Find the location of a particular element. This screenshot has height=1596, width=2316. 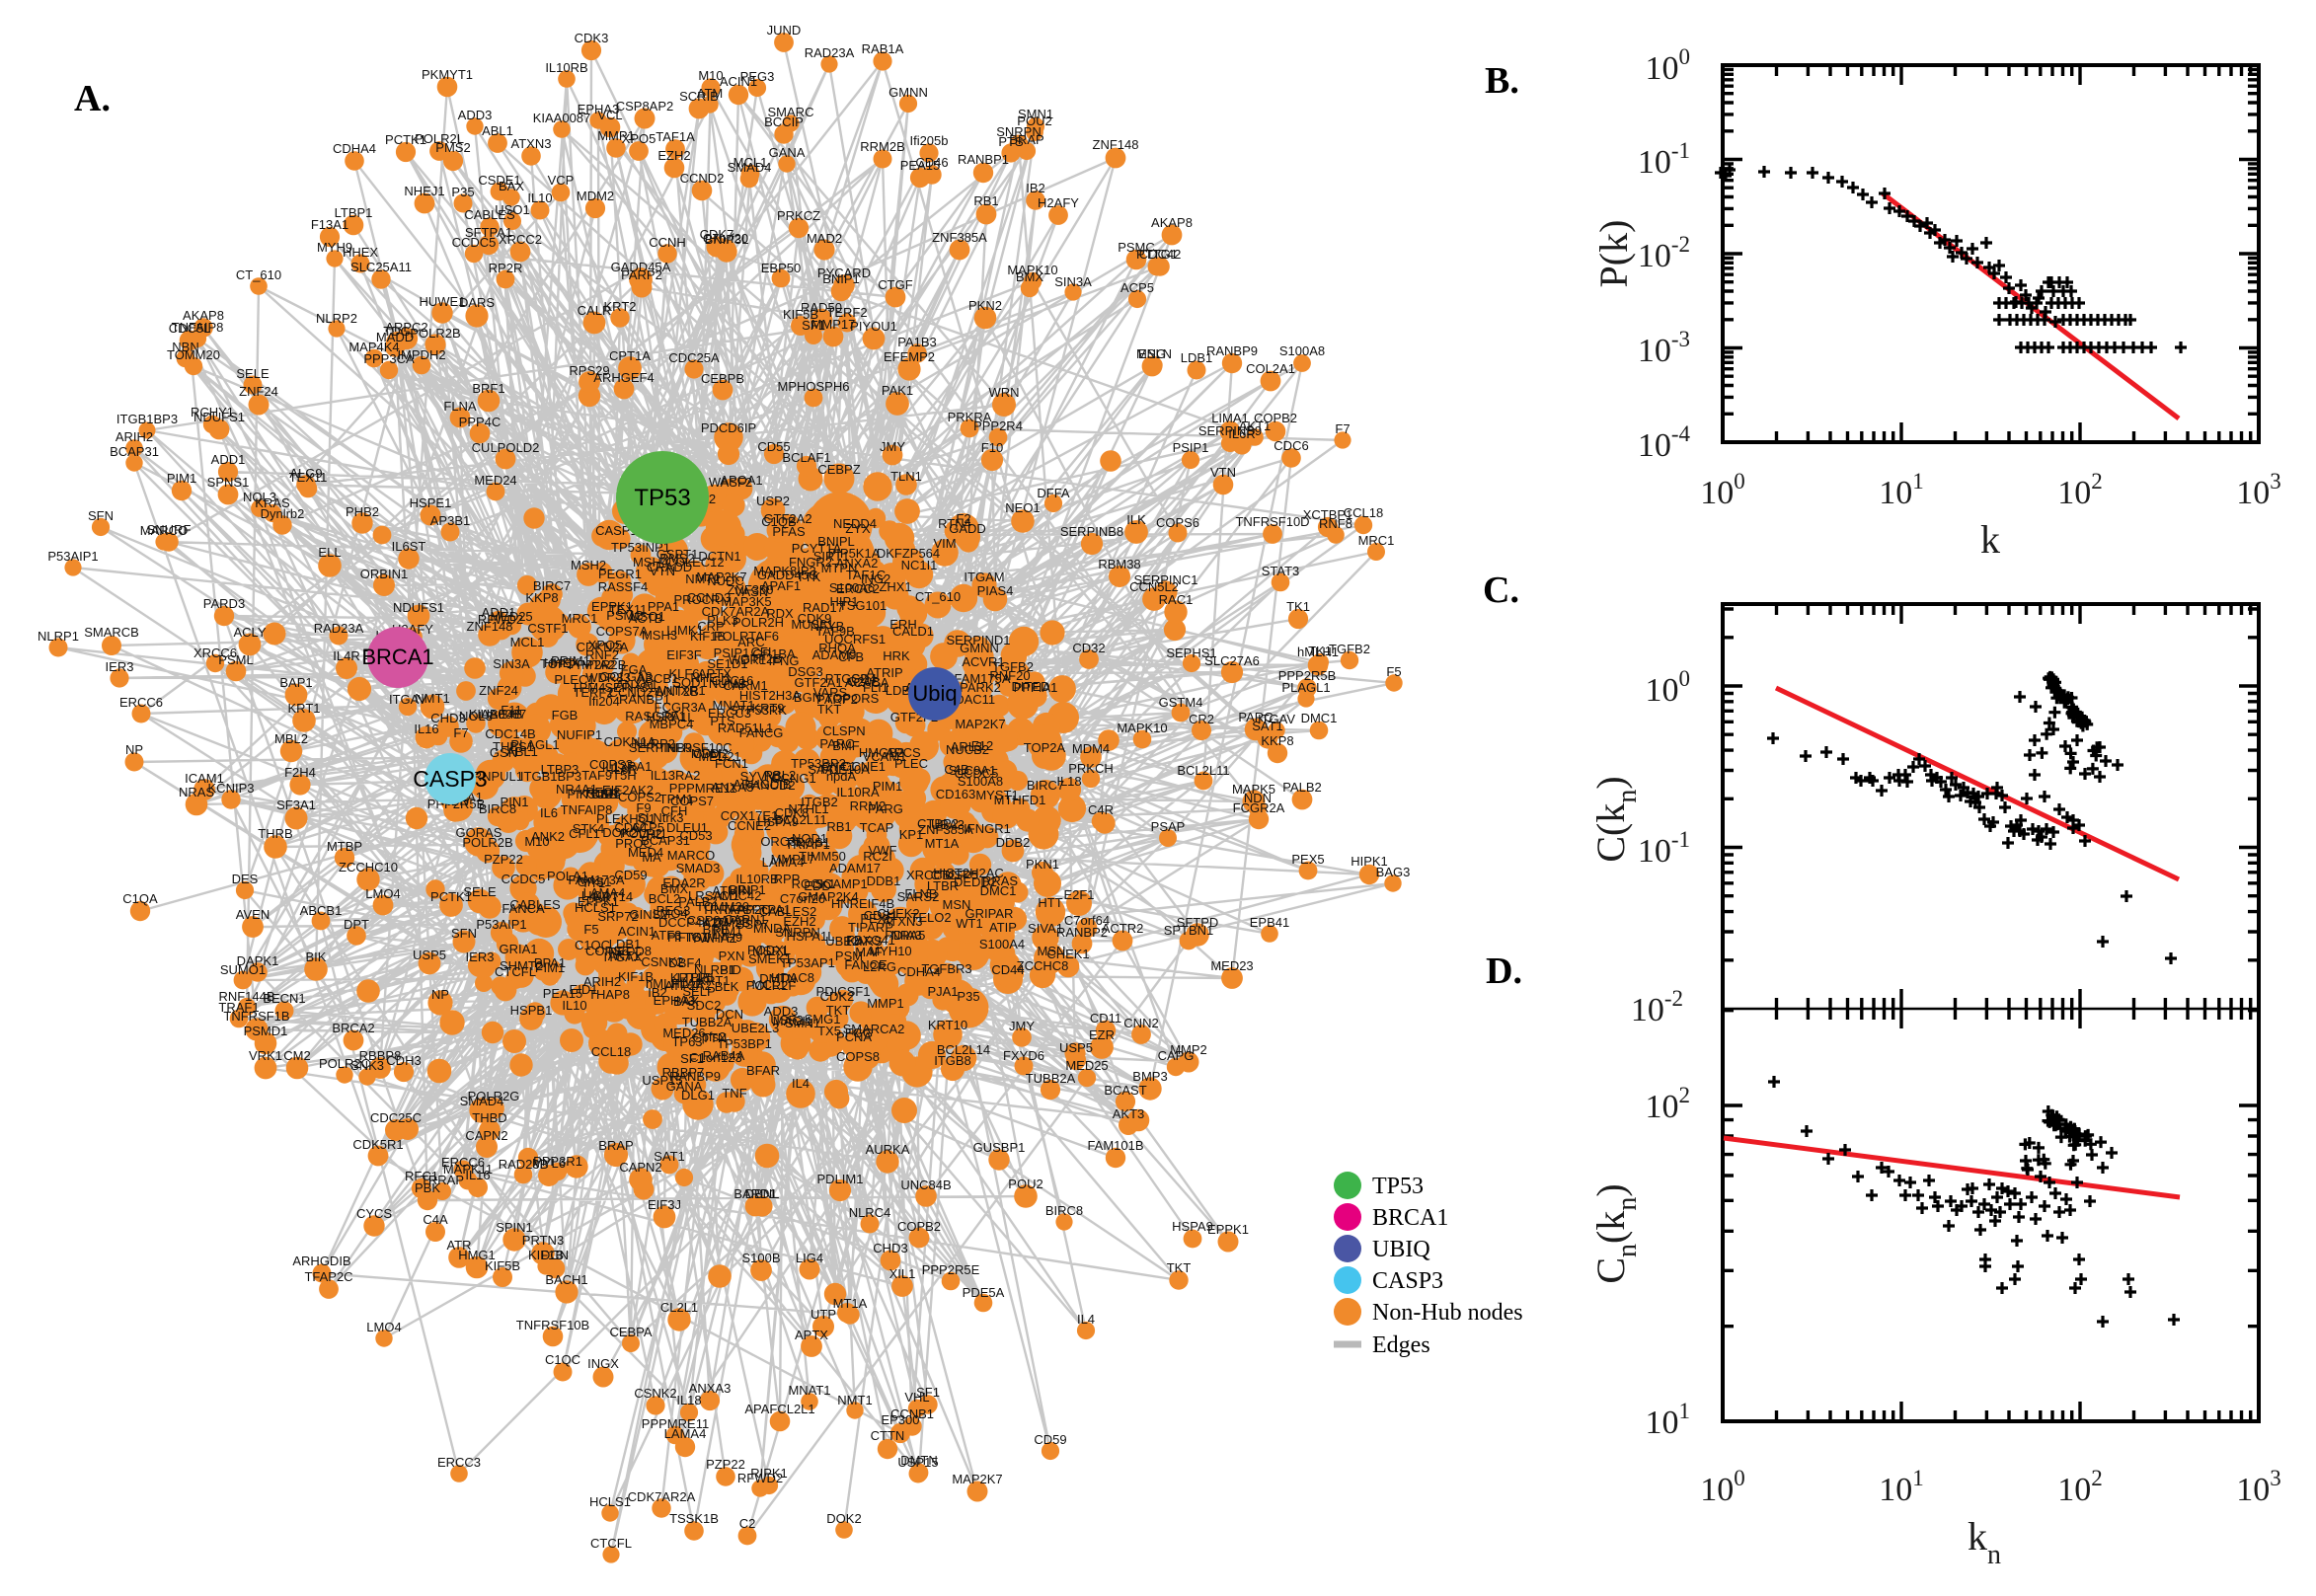

svg-text: NC1I1 is located at coordinates (919, 565).